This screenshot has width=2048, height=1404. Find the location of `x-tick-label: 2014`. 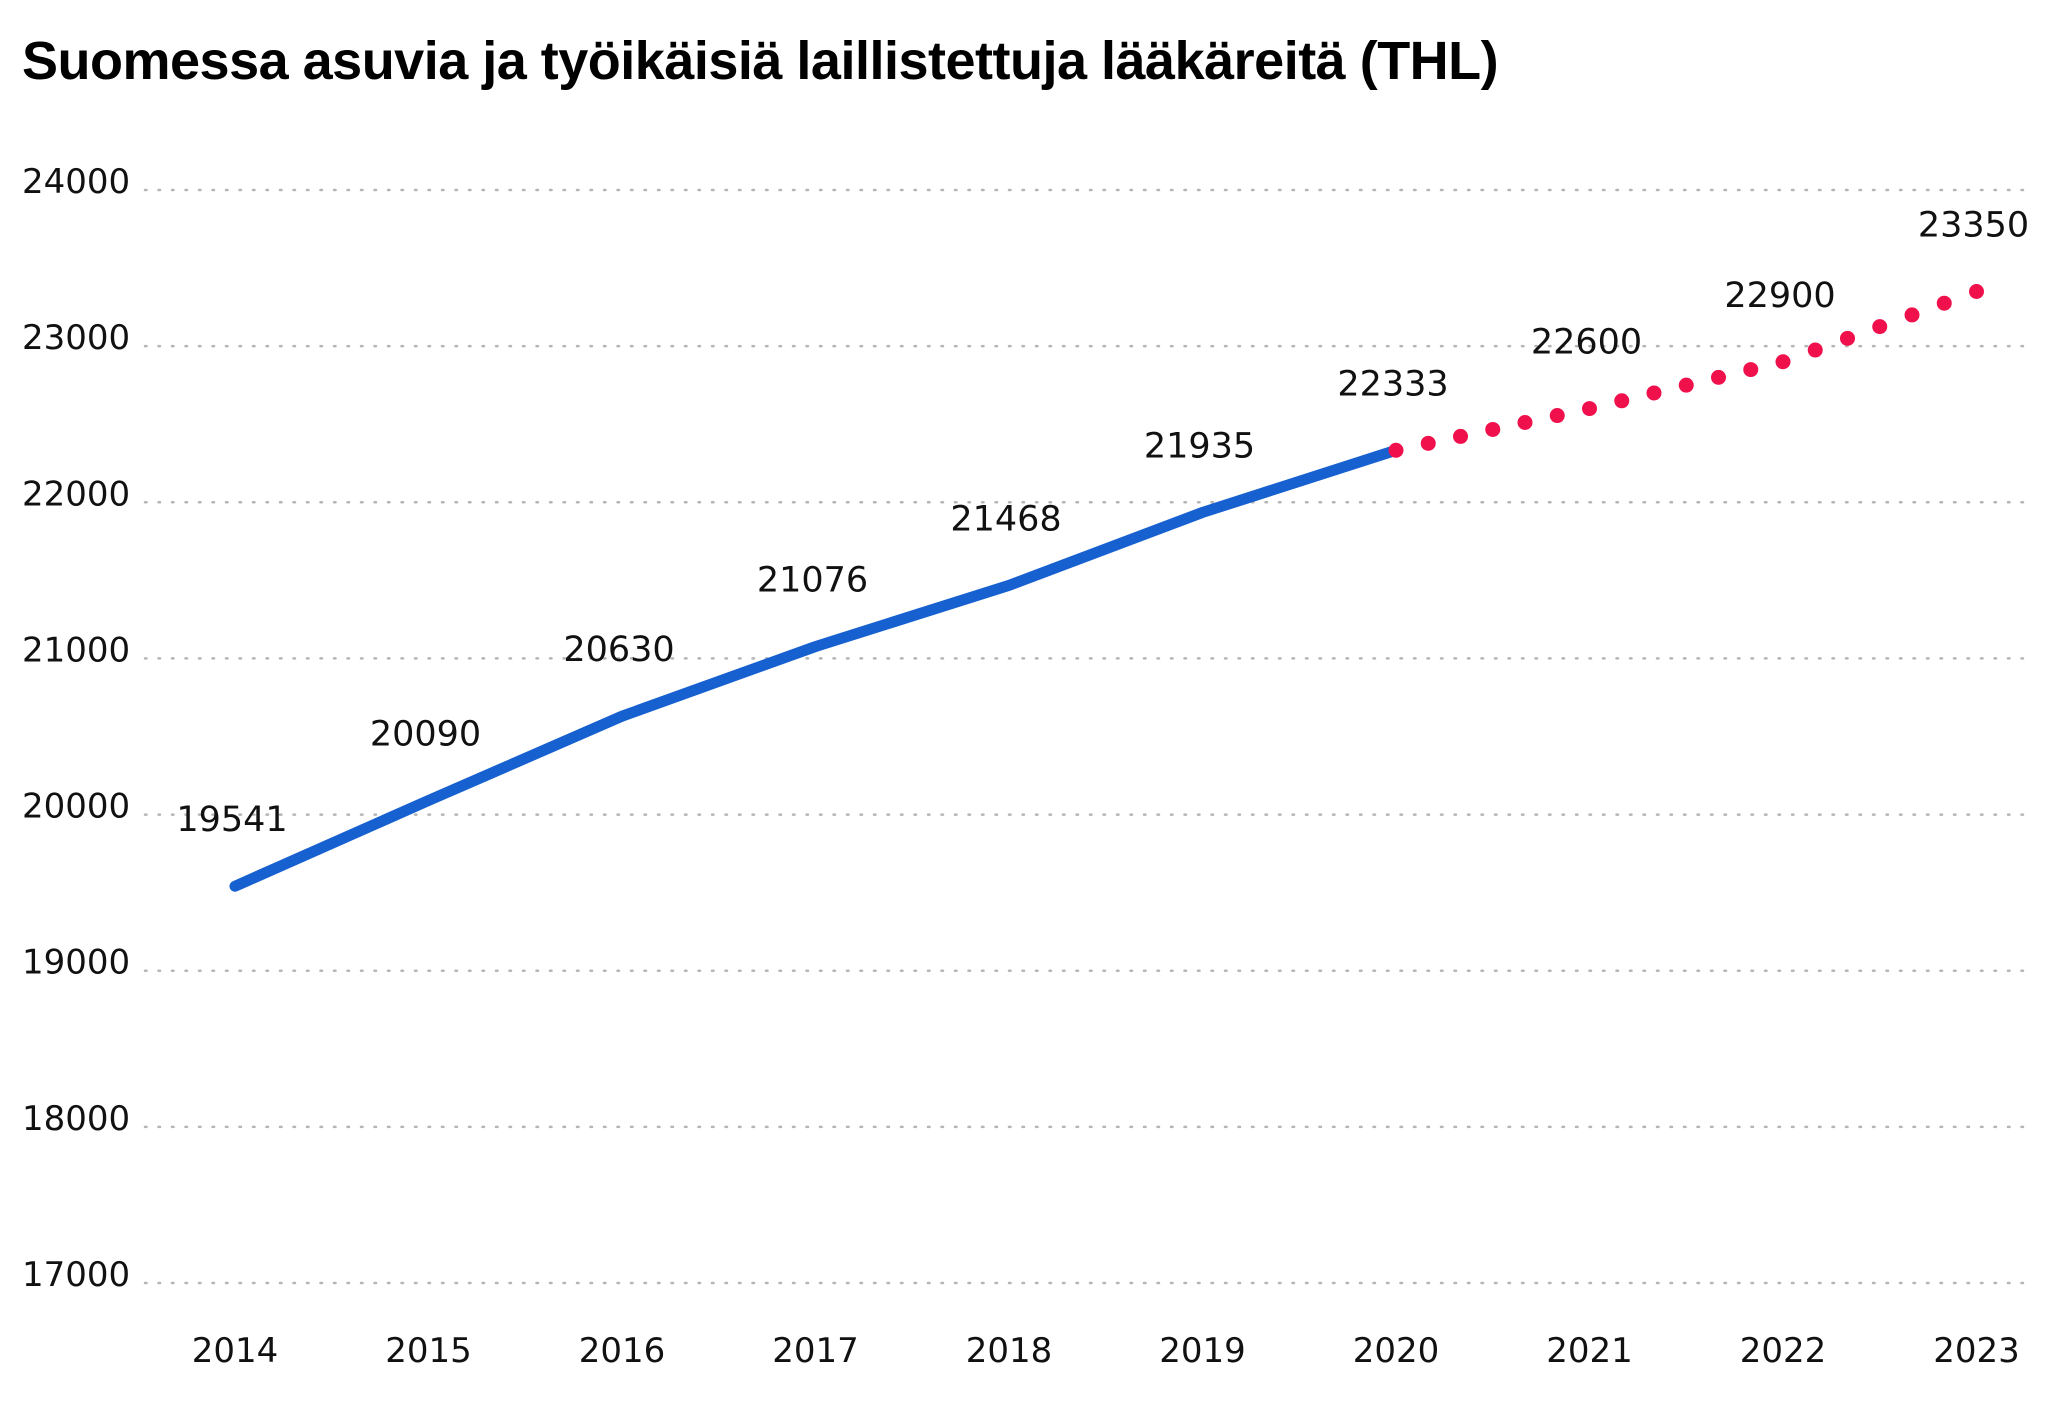

x-tick-label: 2014 is located at coordinates (235, 1351).